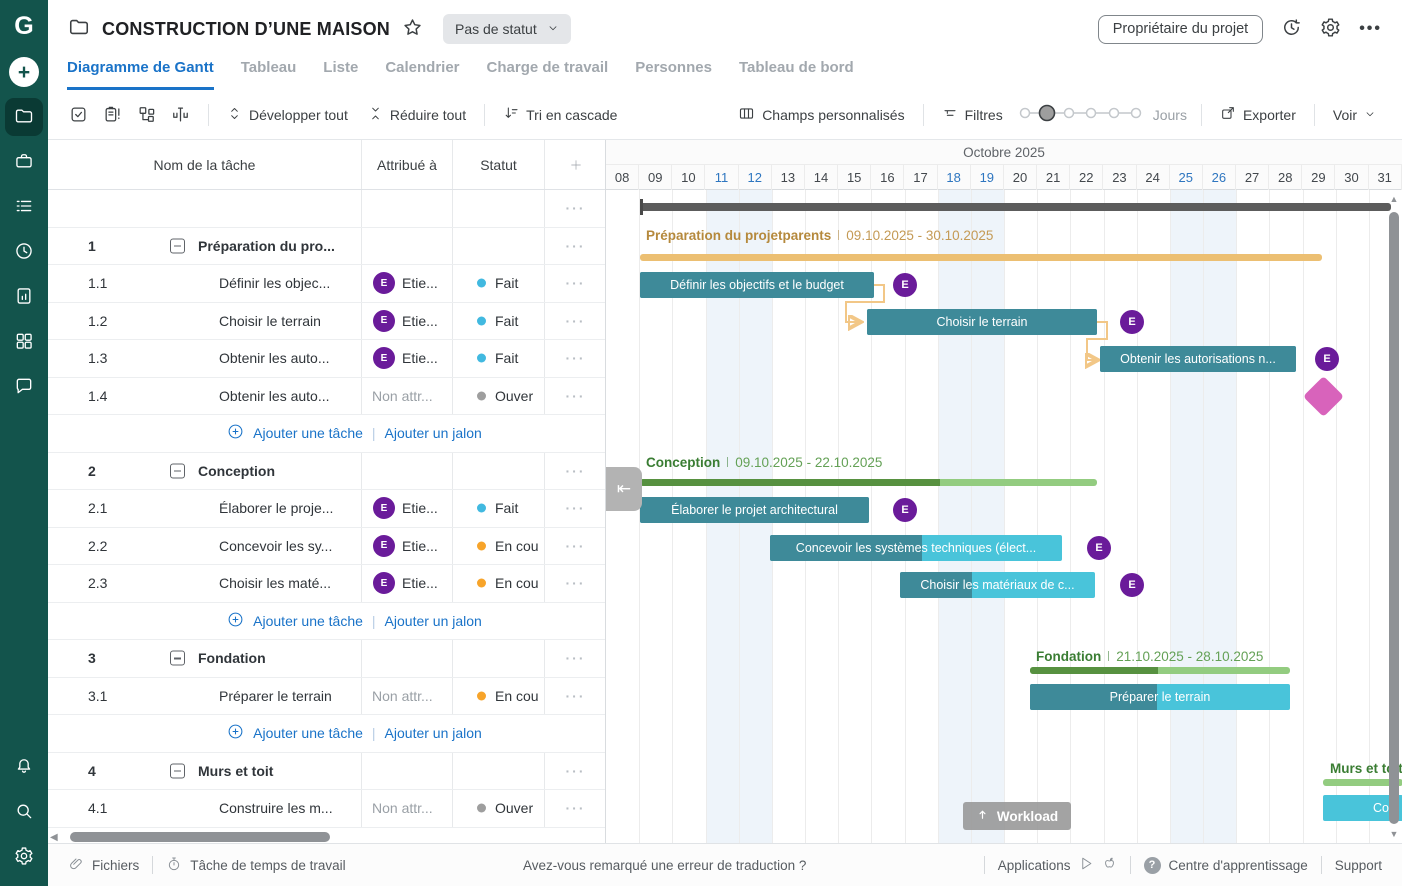 The height and width of the screenshot is (886, 1402). Describe the element at coordinates (1394, 515) in the screenshot. I see `vertical-scrollbar: ▲ ▼` at that location.